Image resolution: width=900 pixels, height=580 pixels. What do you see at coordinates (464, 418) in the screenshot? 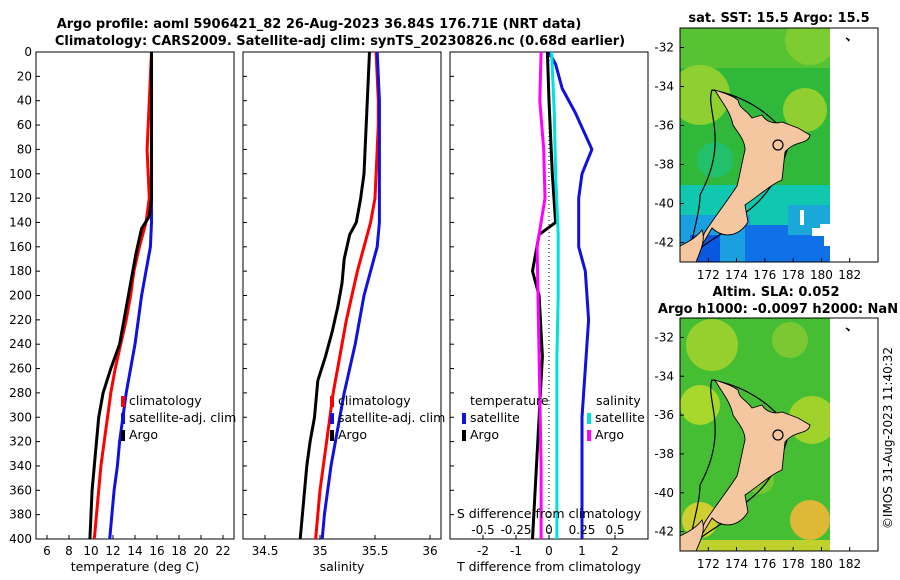
I see `legend-swatch-t-satellite` at bounding box center [464, 418].